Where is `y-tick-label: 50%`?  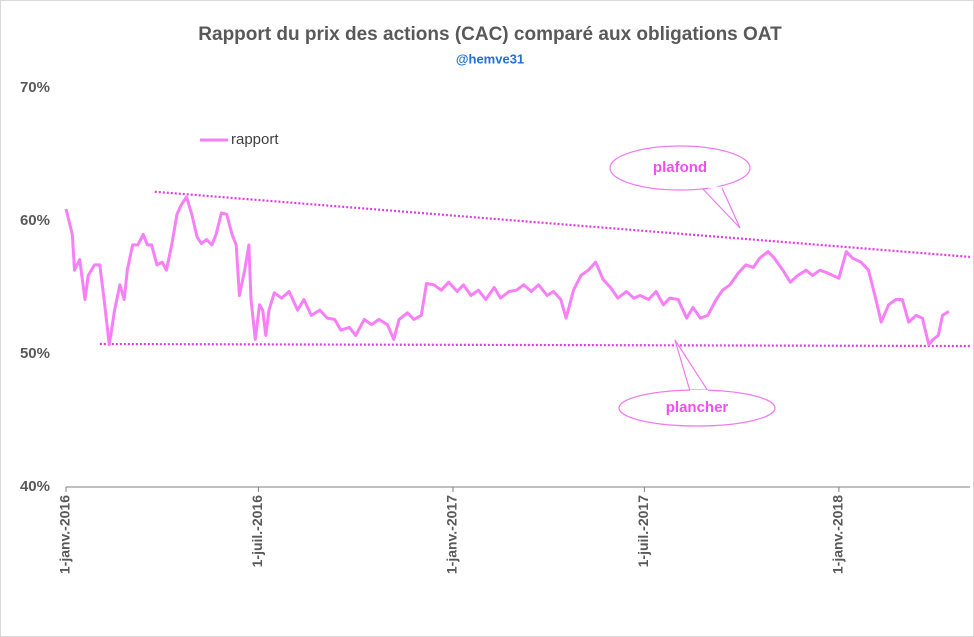 y-tick-label: 50% is located at coordinates (35, 353).